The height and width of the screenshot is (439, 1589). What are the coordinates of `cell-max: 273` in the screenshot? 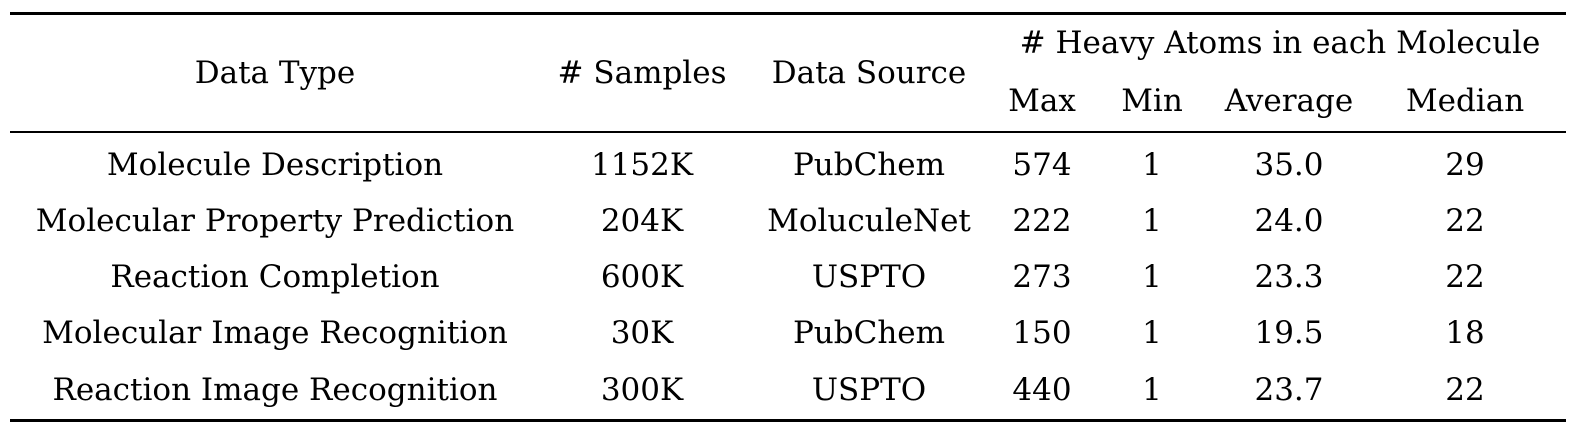 It's located at (1042, 277).